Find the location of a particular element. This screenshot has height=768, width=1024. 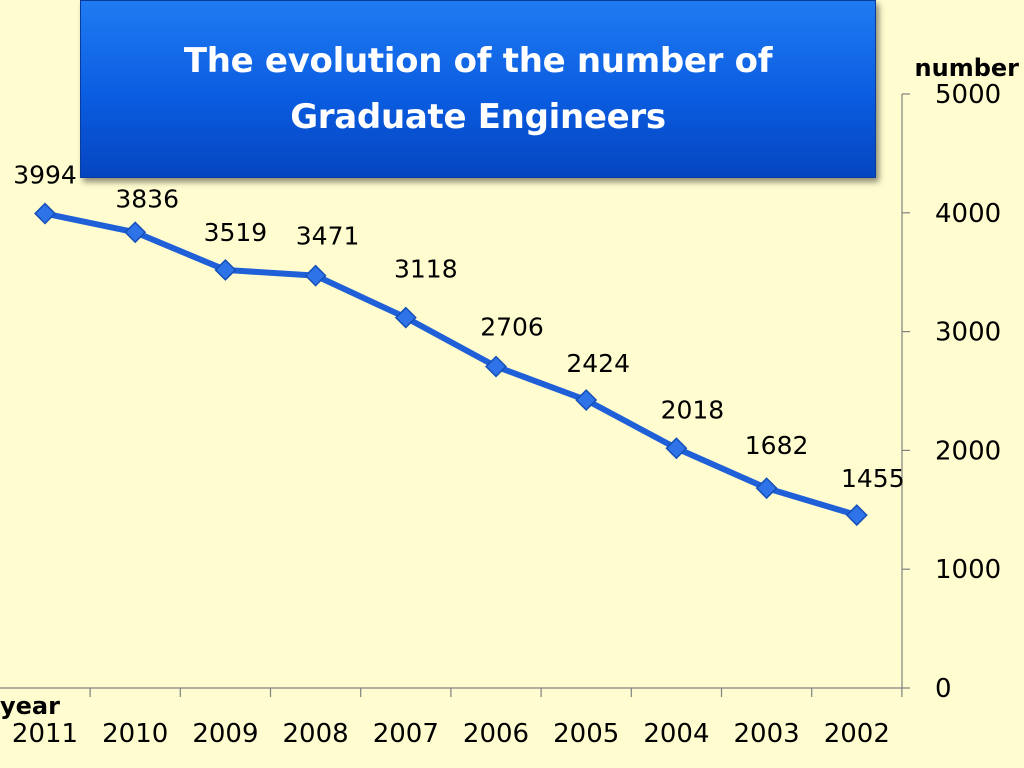

x-tick-label: 2003 is located at coordinates (767, 734).